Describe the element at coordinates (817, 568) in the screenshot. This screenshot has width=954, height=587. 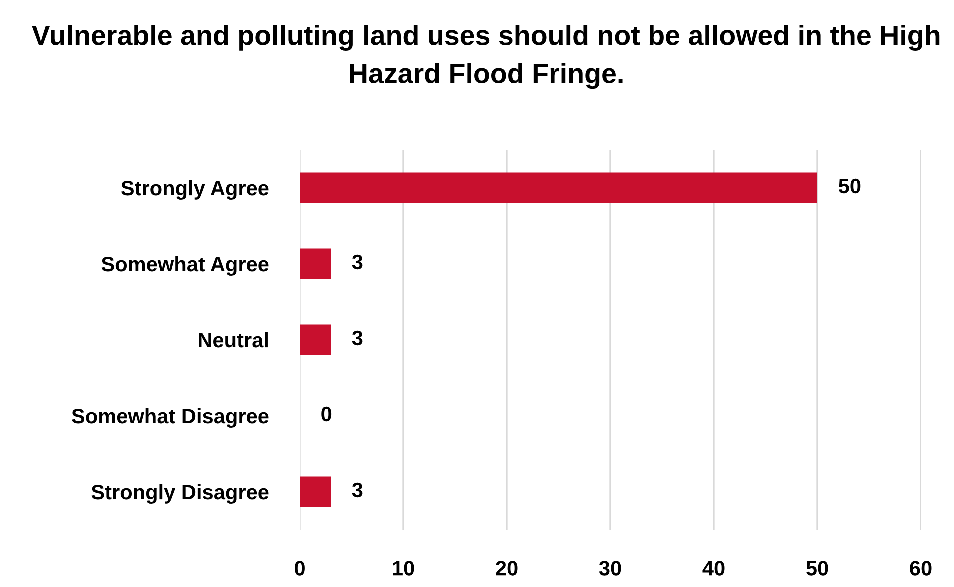
I see `x-tick-label: 50` at that location.